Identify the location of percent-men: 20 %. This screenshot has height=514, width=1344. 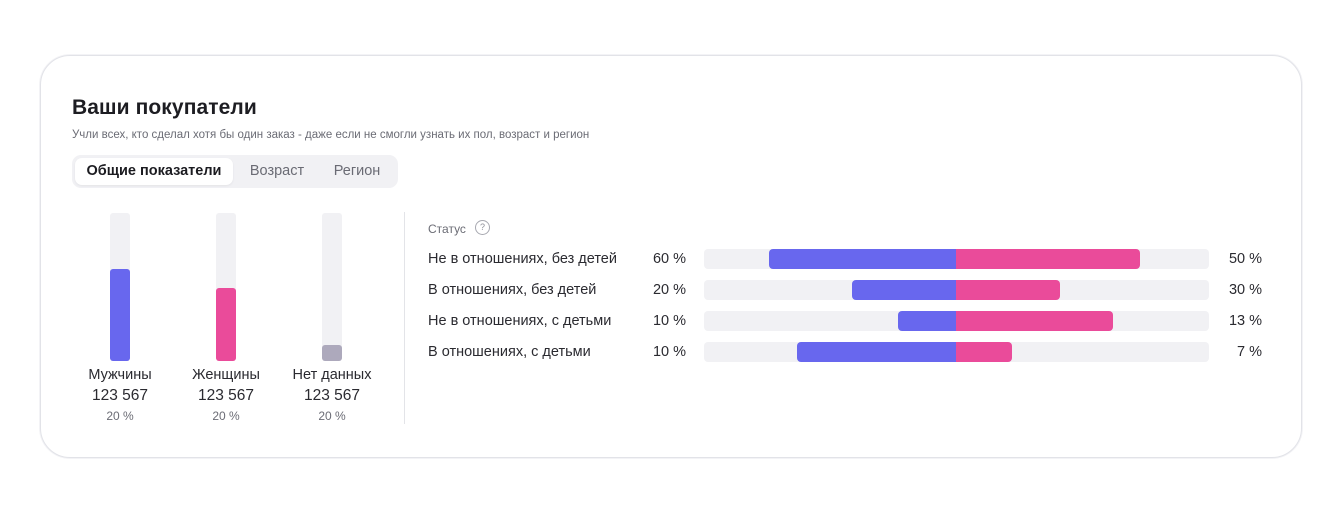
(120, 416).